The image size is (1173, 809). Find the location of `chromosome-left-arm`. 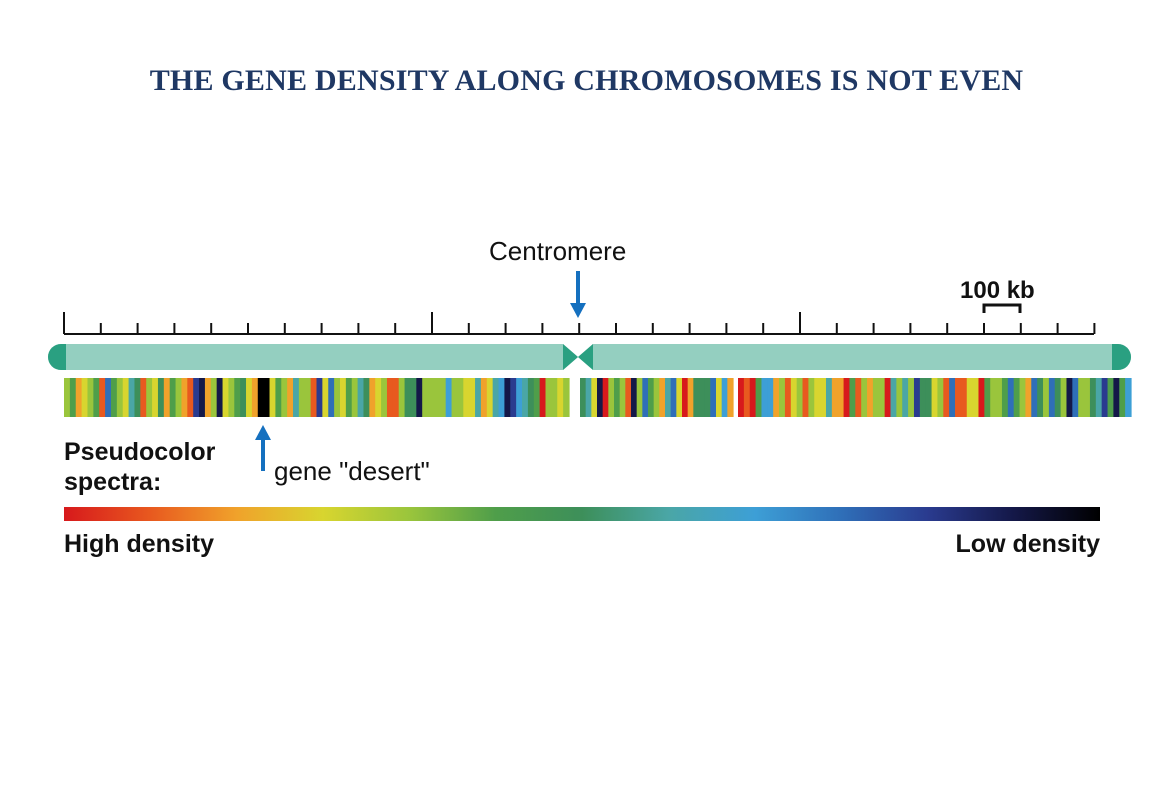

chromosome-left-arm is located at coordinates (313, 357).